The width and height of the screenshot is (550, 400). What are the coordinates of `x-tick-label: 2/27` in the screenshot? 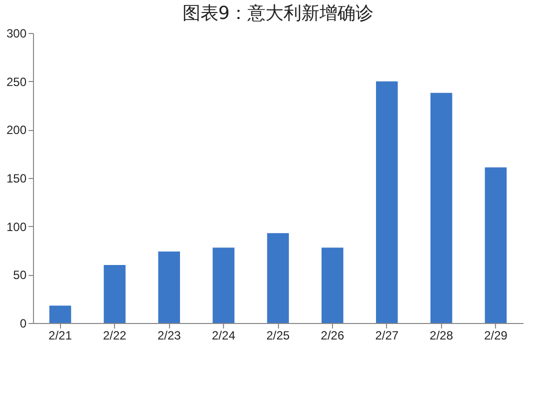 It's located at (387, 335).